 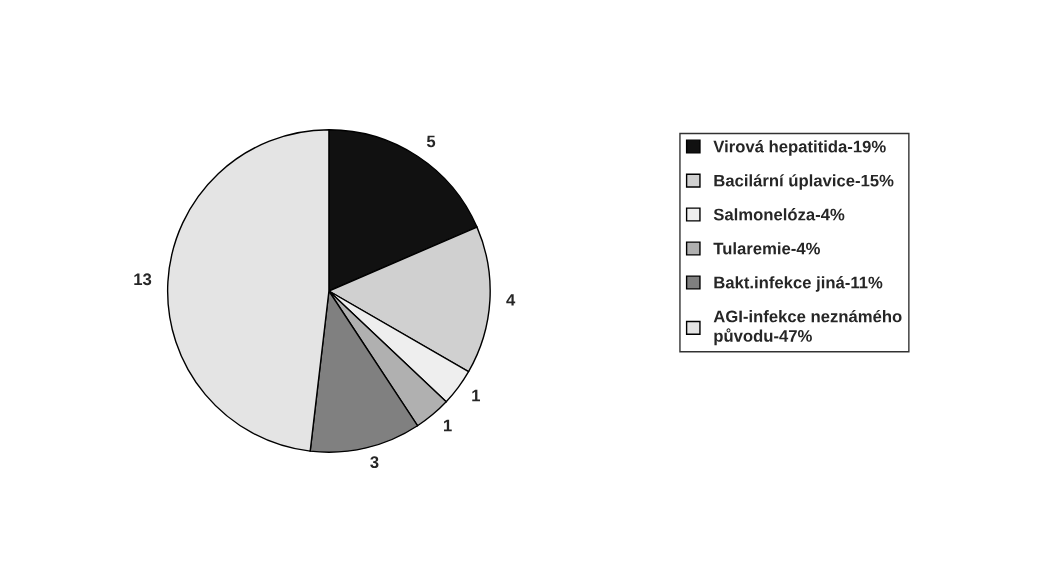 What do you see at coordinates (766, 248) in the screenshot?
I see `legend-label: Tularemie-4%` at bounding box center [766, 248].